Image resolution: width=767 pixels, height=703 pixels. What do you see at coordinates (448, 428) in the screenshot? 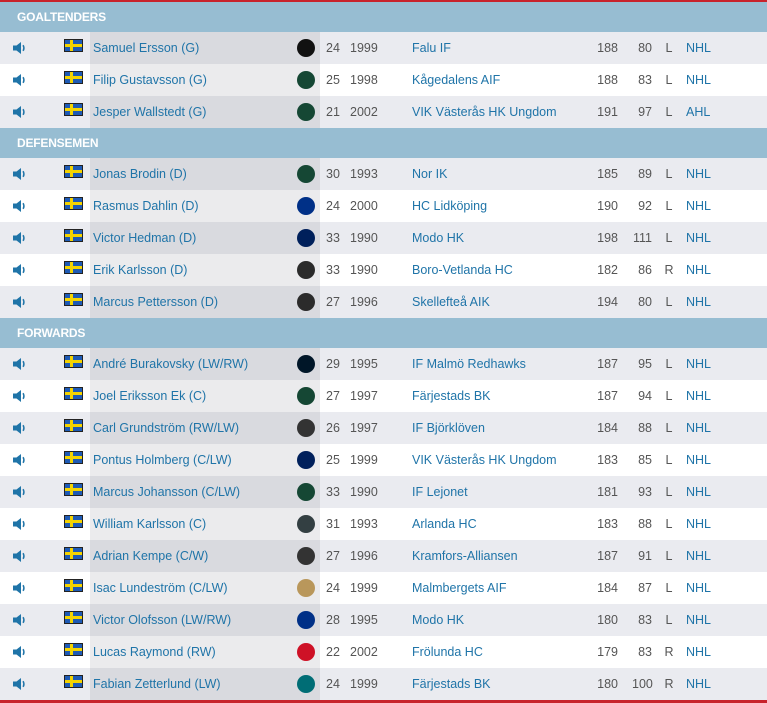
I see `youth-club-link: IF Björklöven` at bounding box center [448, 428].